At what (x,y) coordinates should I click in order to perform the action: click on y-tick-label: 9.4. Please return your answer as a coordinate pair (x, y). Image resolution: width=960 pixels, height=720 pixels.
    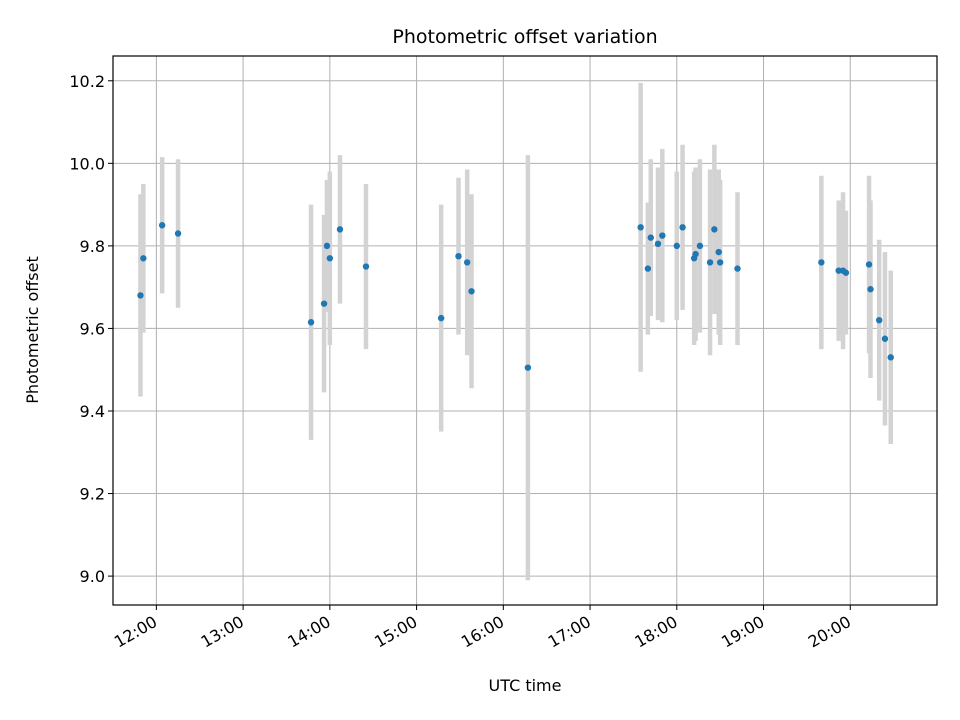
    Looking at the image, I should click on (92, 411).